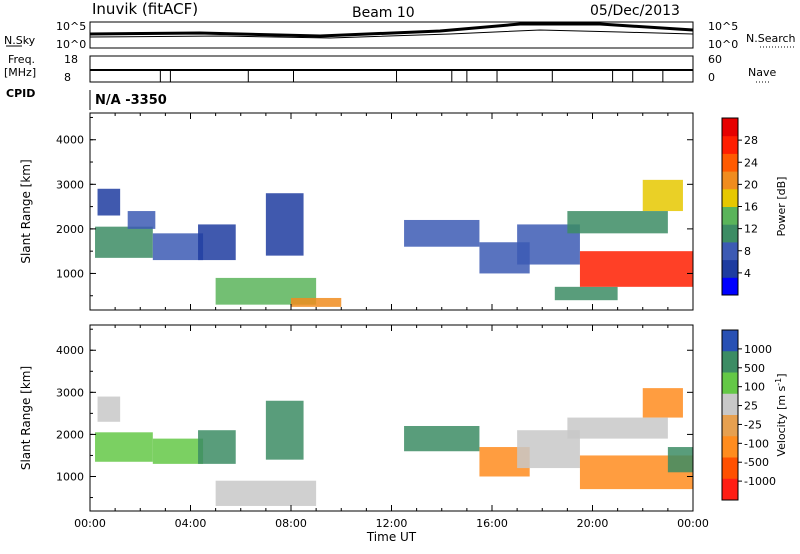 The image size is (800, 554). What do you see at coordinates (754, 387) in the screenshot?
I see `colorbar-tick-2: 100` at bounding box center [754, 387].